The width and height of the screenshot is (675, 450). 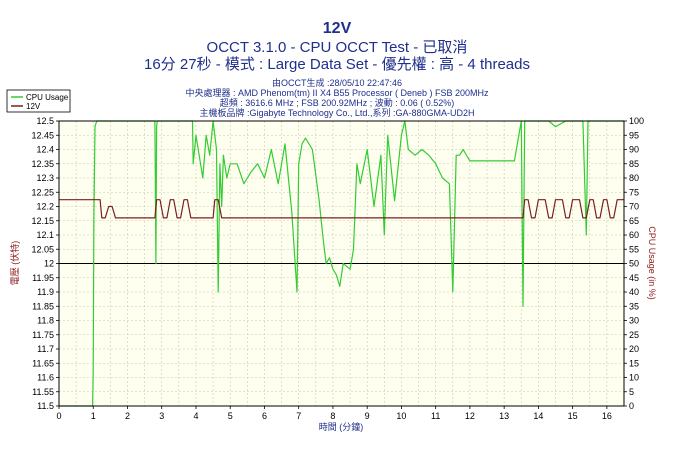 What do you see at coordinates (33, 106) in the screenshot?
I see `legend-12v-label: 12V` at bounding box center [33, 106].